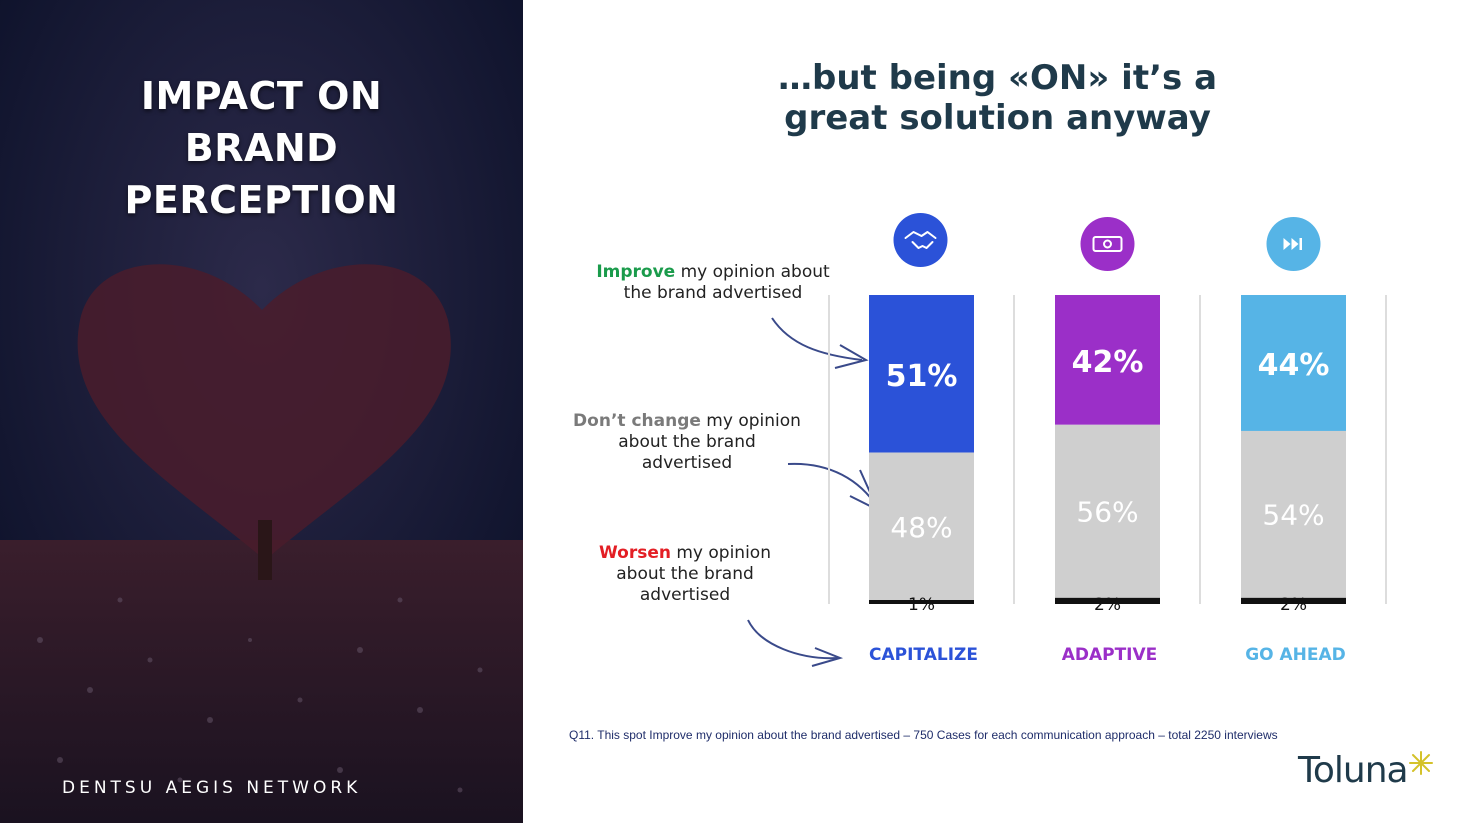  I want to click on bar-improve-go-ahead, so click(1293, 363).